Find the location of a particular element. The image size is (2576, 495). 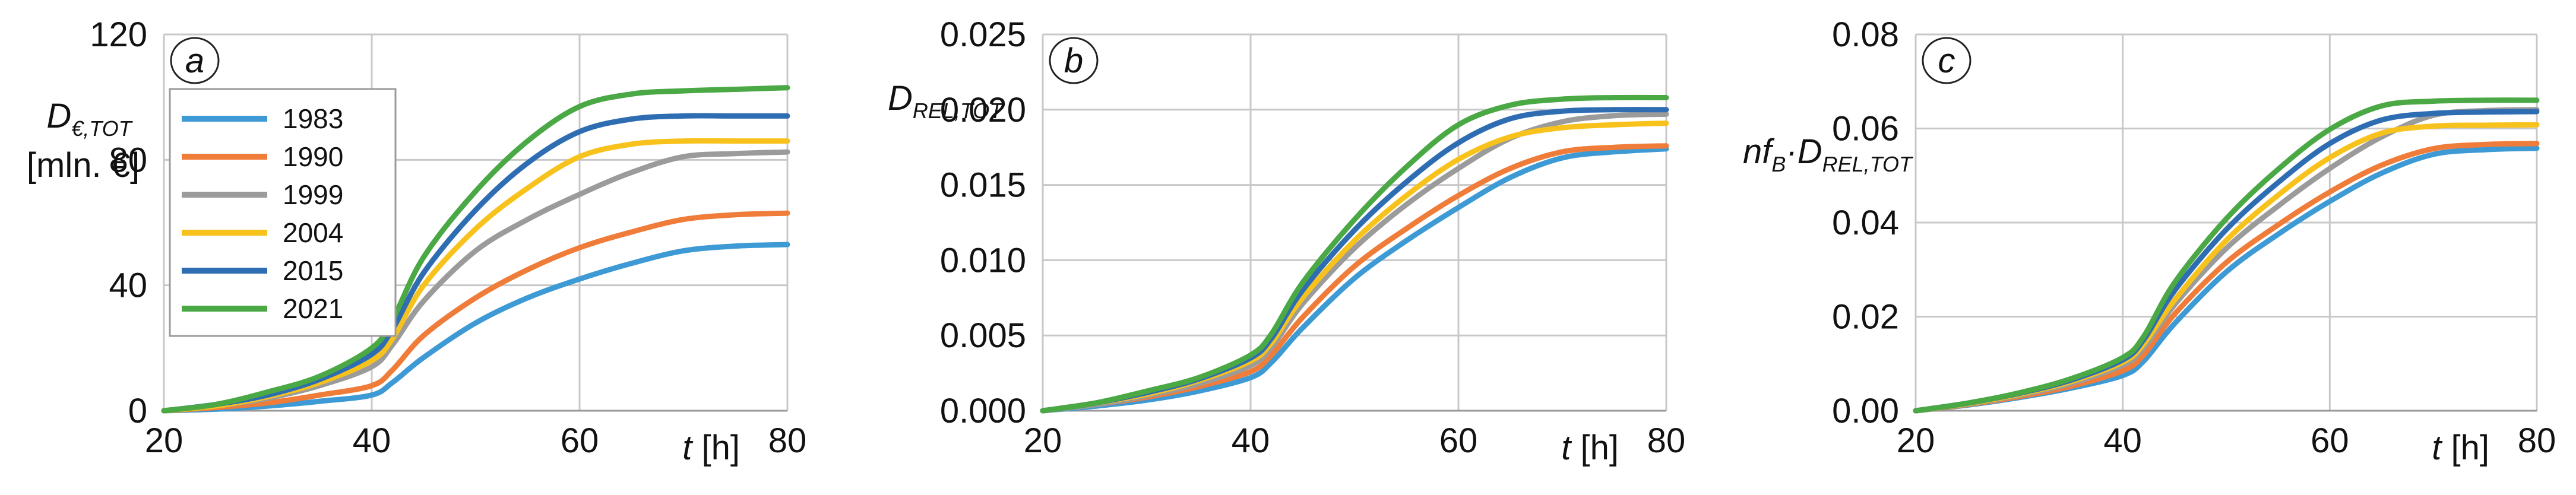

y-tick-label: 0.000 is located at coordinates (983, 411).